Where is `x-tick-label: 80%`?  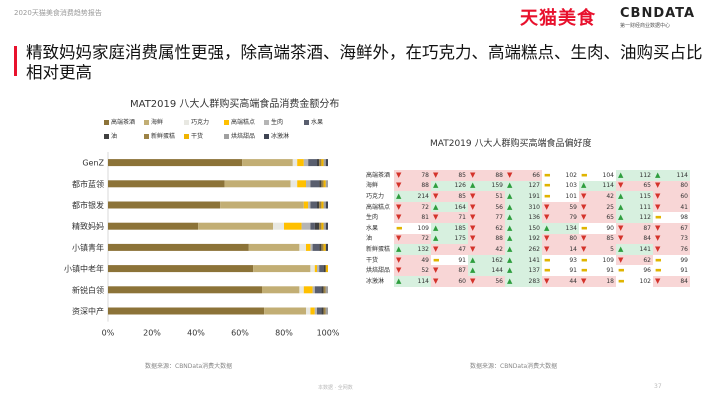
x-tick-label: 80% is located at coordinates (284, 333).